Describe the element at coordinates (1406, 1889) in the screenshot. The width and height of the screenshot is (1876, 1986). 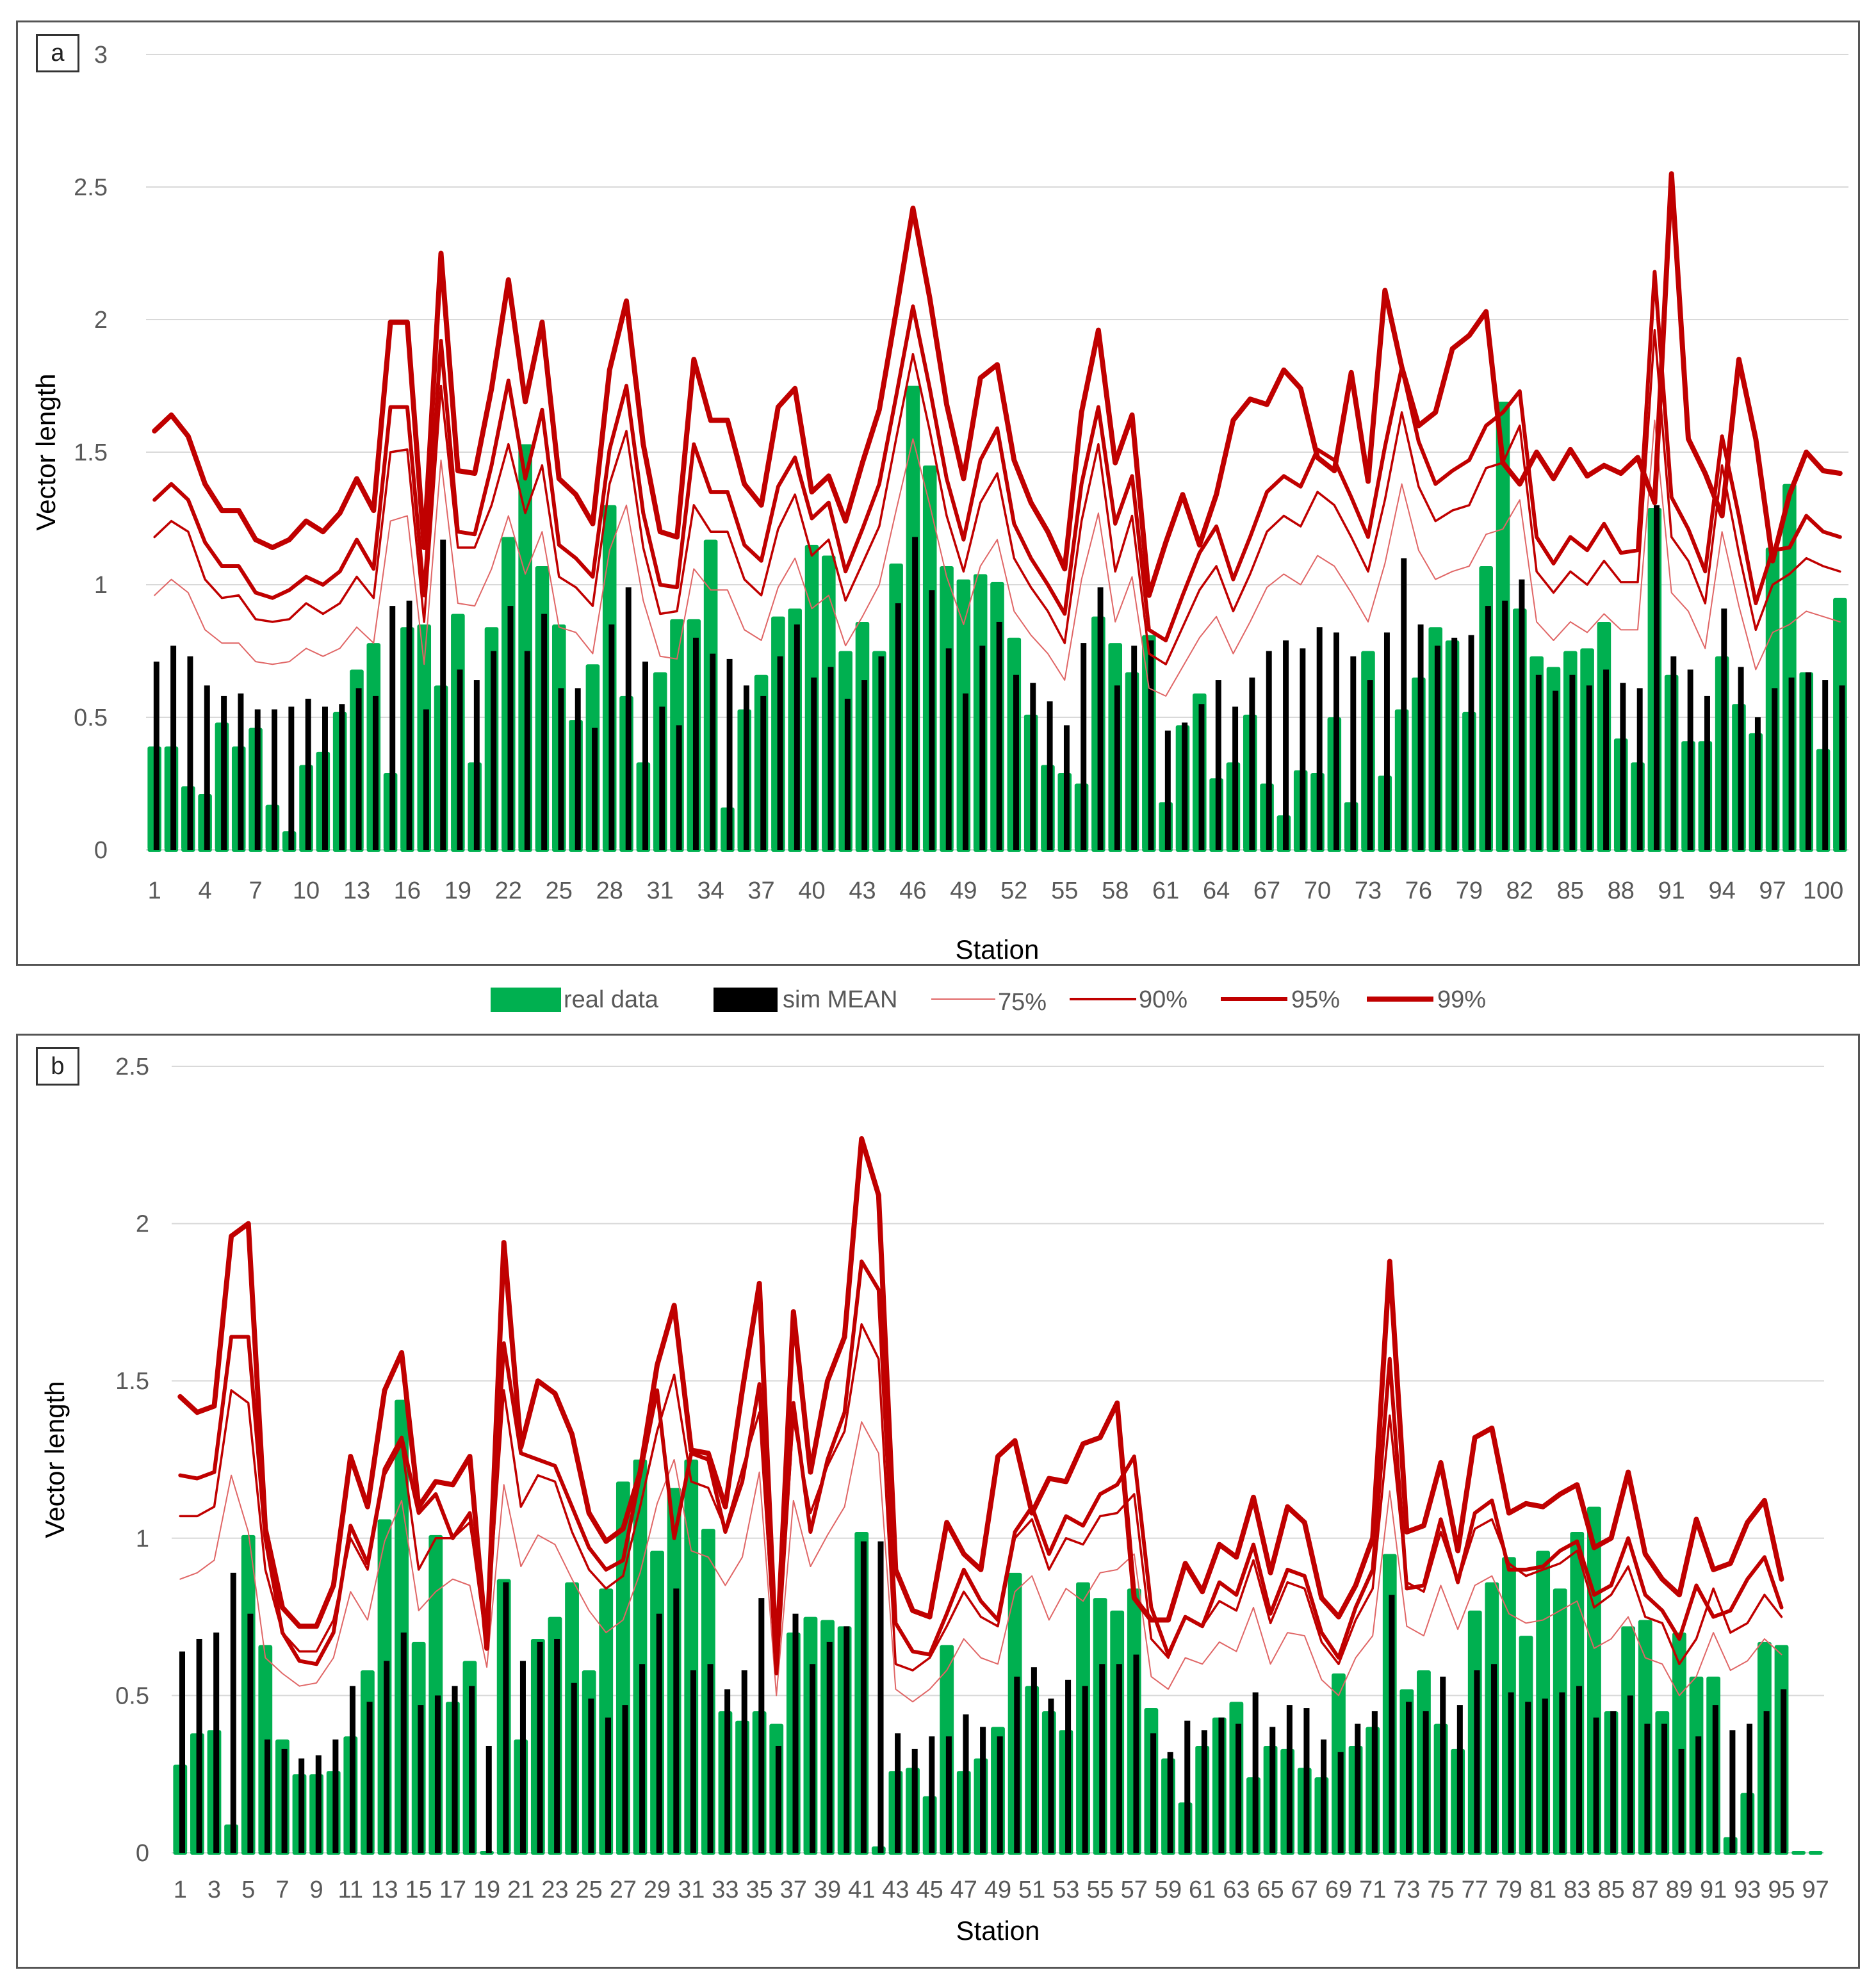
I see `x-tick-label: 73` at that location.